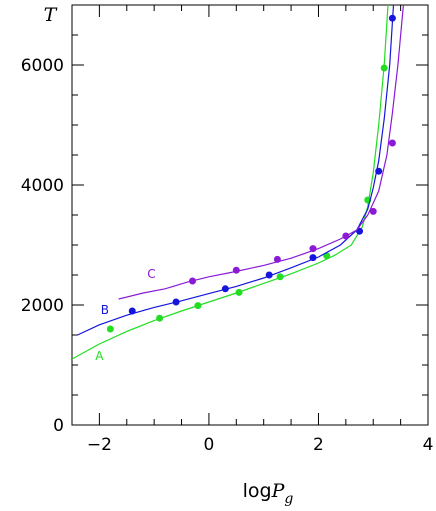 The image size is (436, 511). What do you see at coordinates (428, 445) in the screenshot?
I see `x-tick-label: 4` at bounding box center [428, 445].